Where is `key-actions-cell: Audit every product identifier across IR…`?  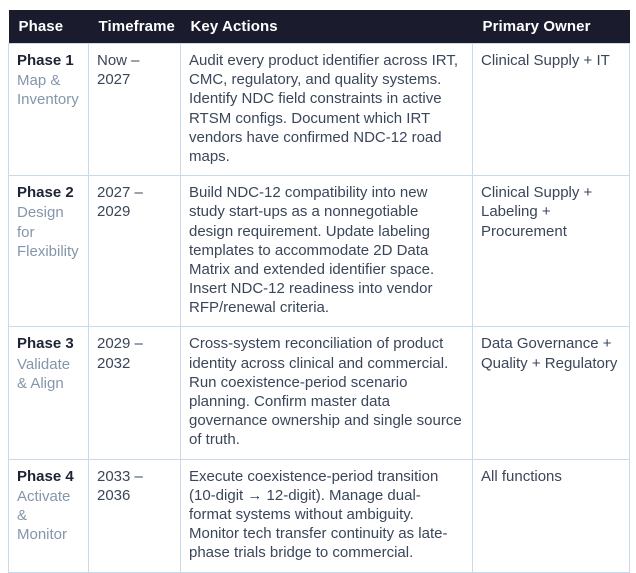
key-actions-cell: Audit every product identifier across IR… is located at coordinates (326, 109).